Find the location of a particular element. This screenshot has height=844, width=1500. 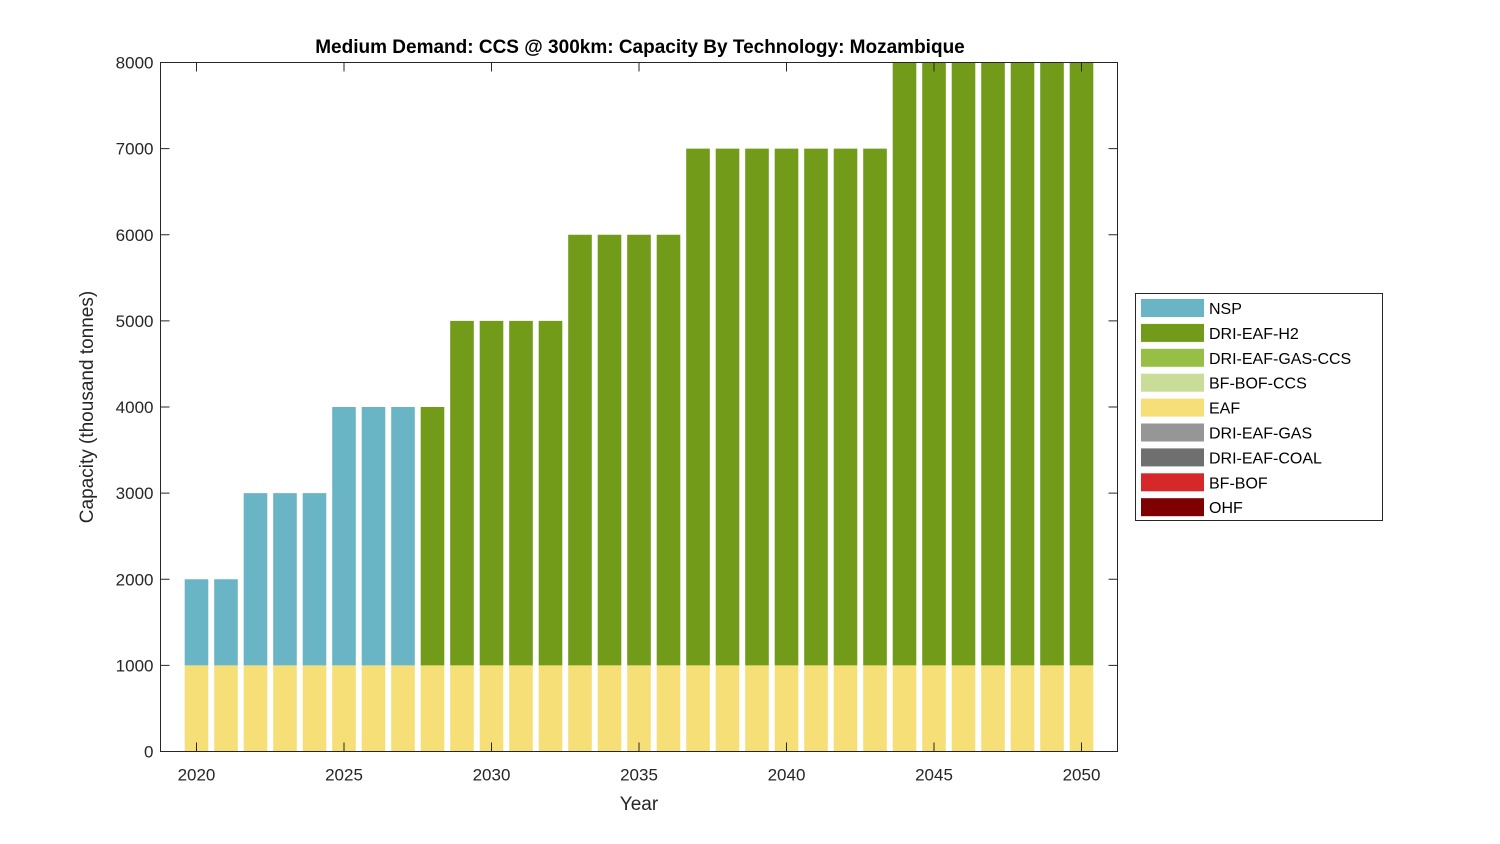

bar-eaf-2021 is located at coordinates (226, 708).